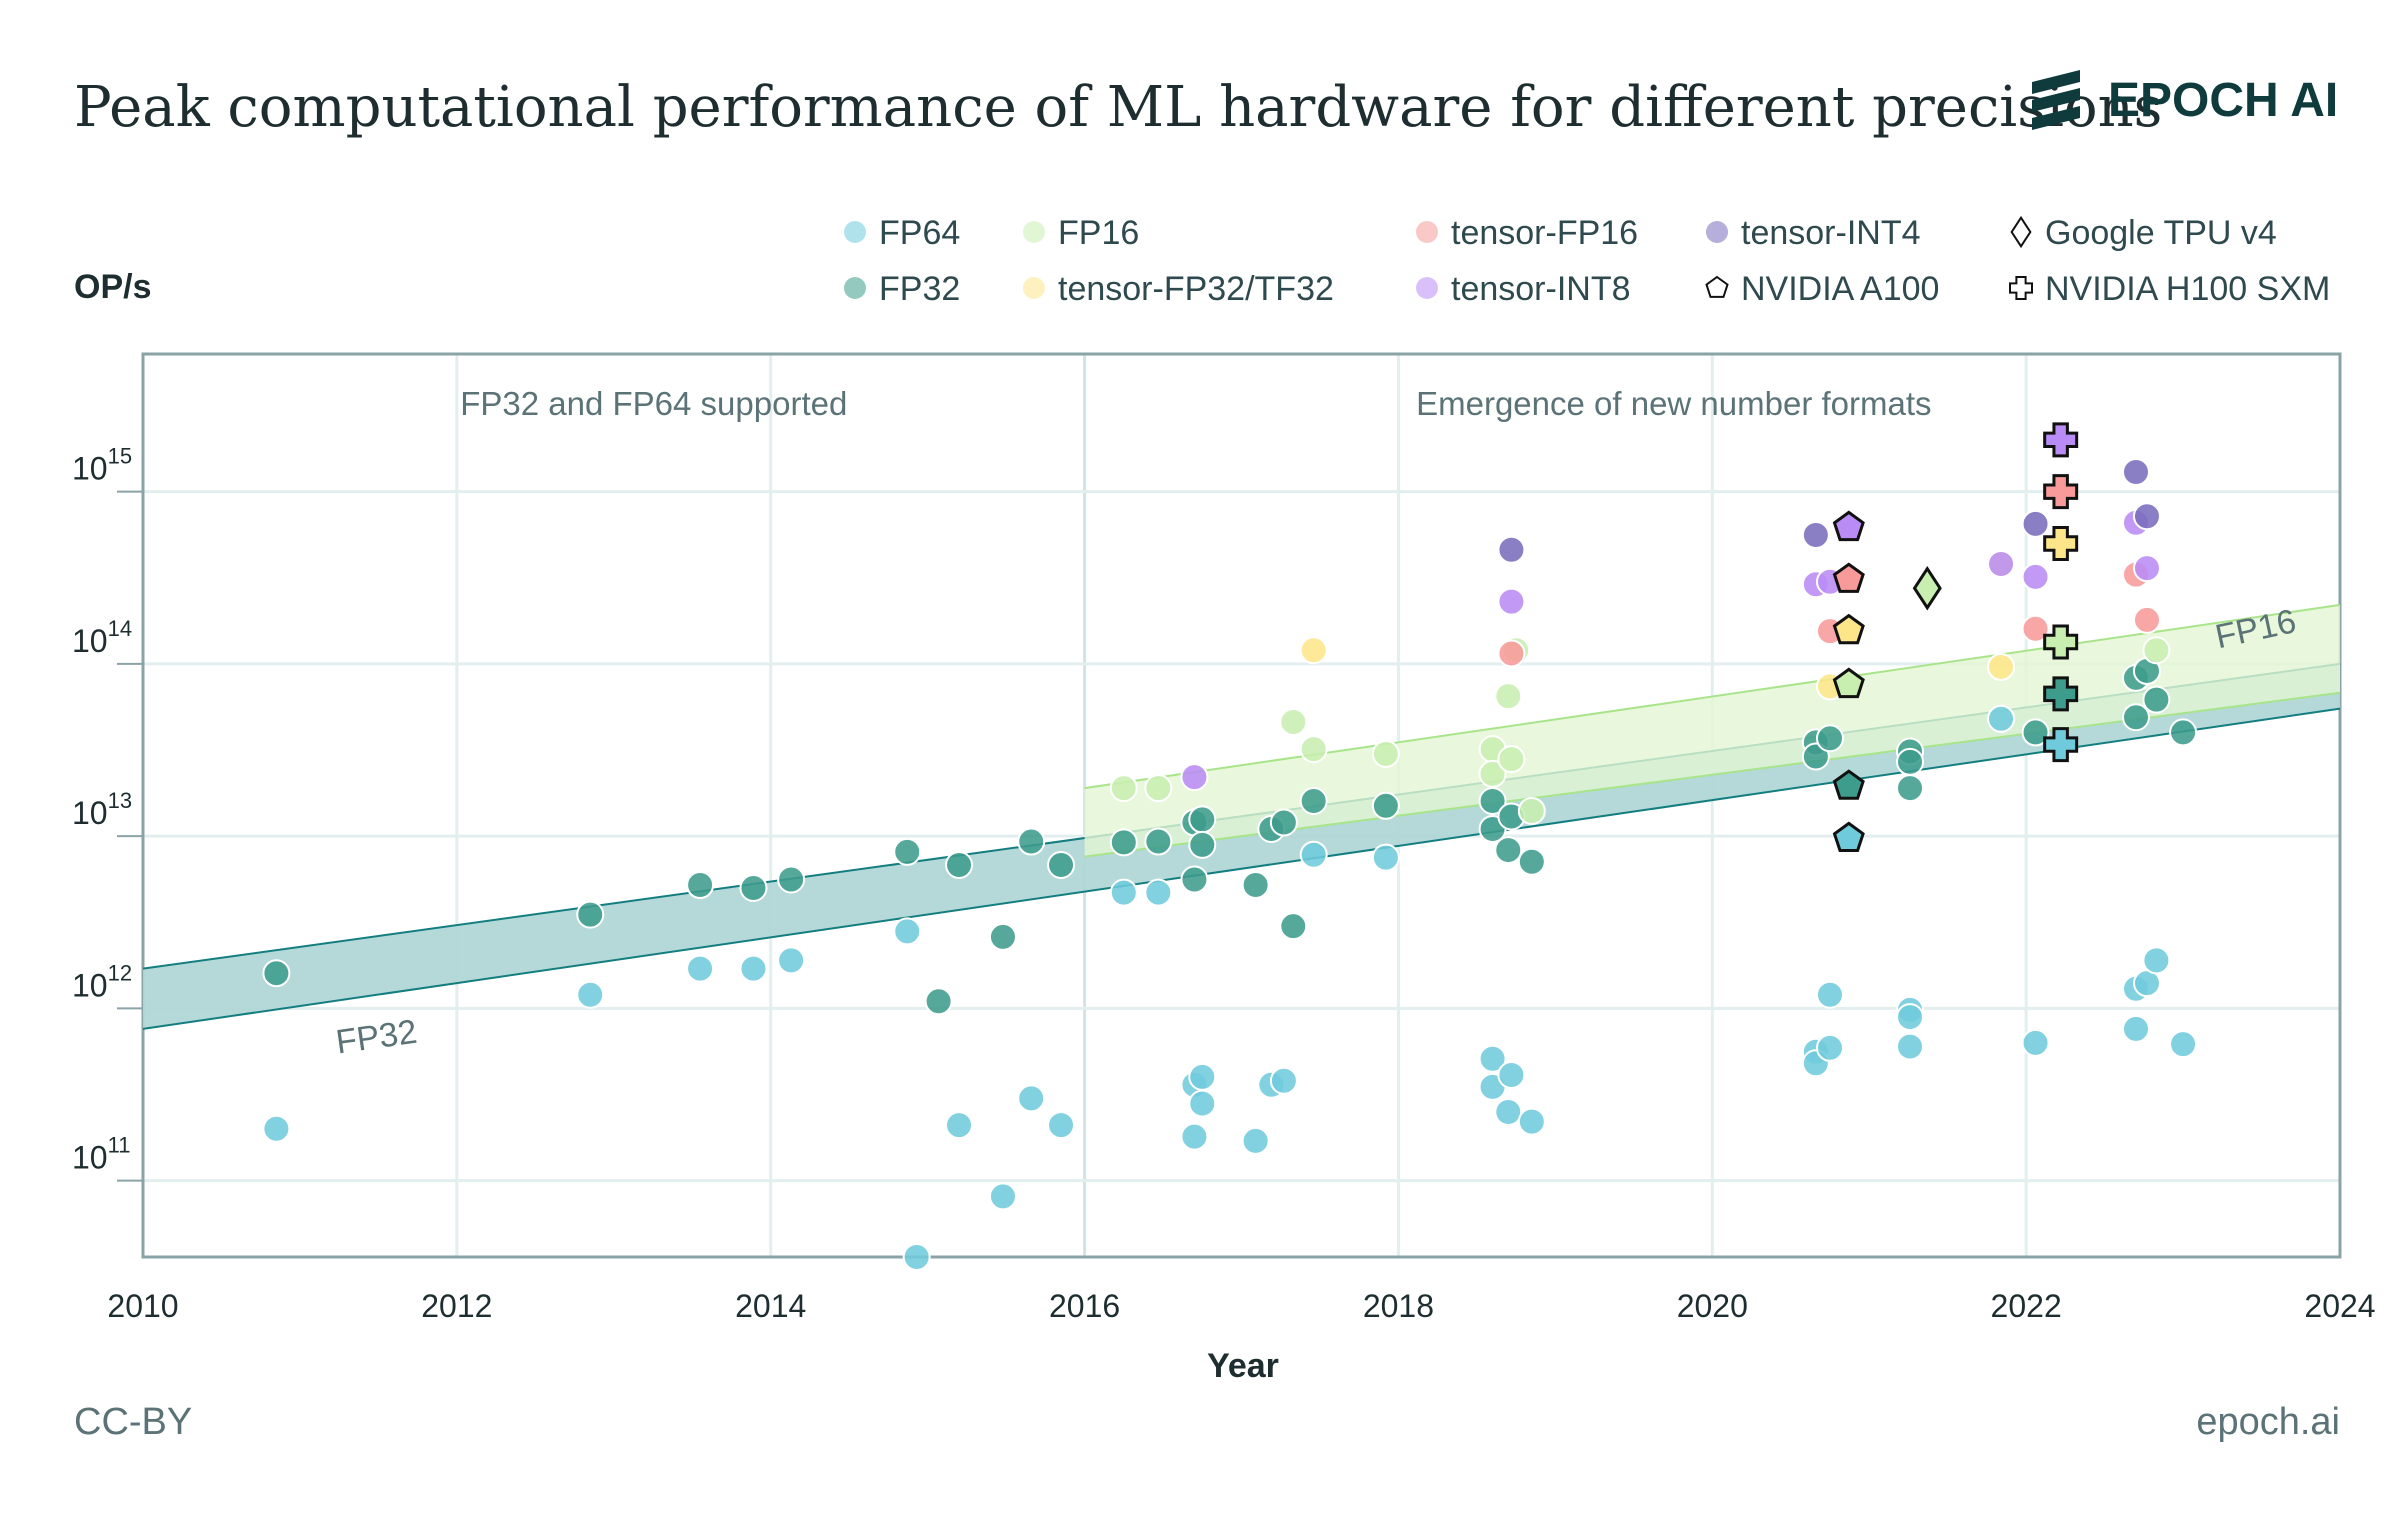 This screenshot has height=1518, width=2400. I want to click on trend-band-fp16, so click(1712, 730).